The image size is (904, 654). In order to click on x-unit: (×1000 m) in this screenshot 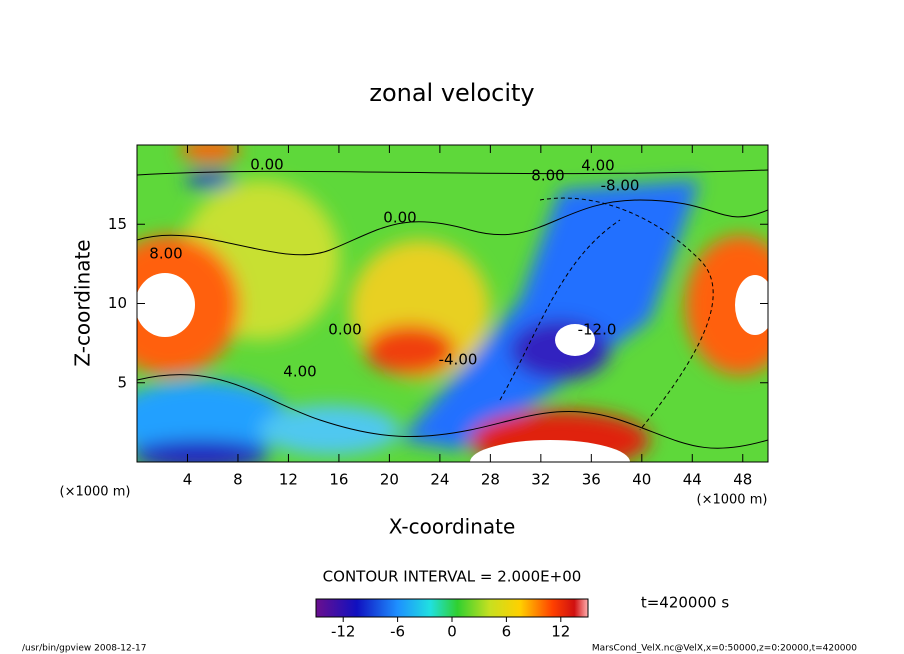, I will do `click(732, 500)`.